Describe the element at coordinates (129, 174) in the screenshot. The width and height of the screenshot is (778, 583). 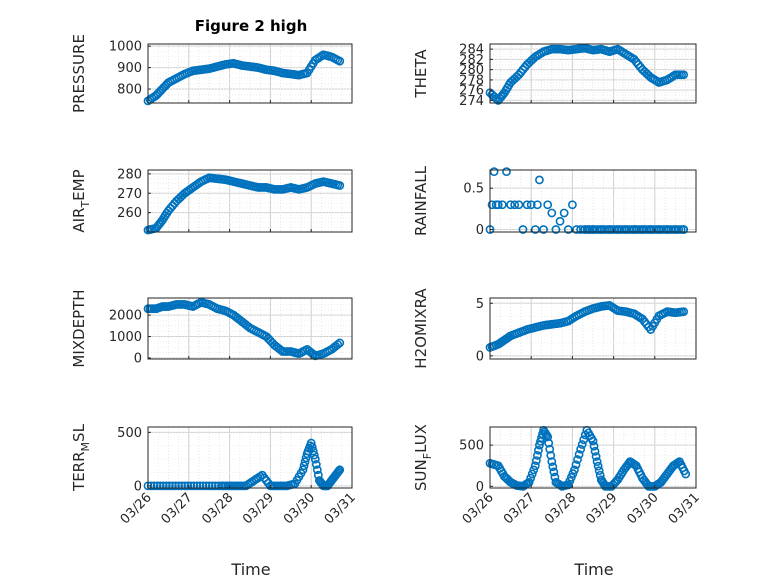
I see `y-tick-label: 280` at that location.